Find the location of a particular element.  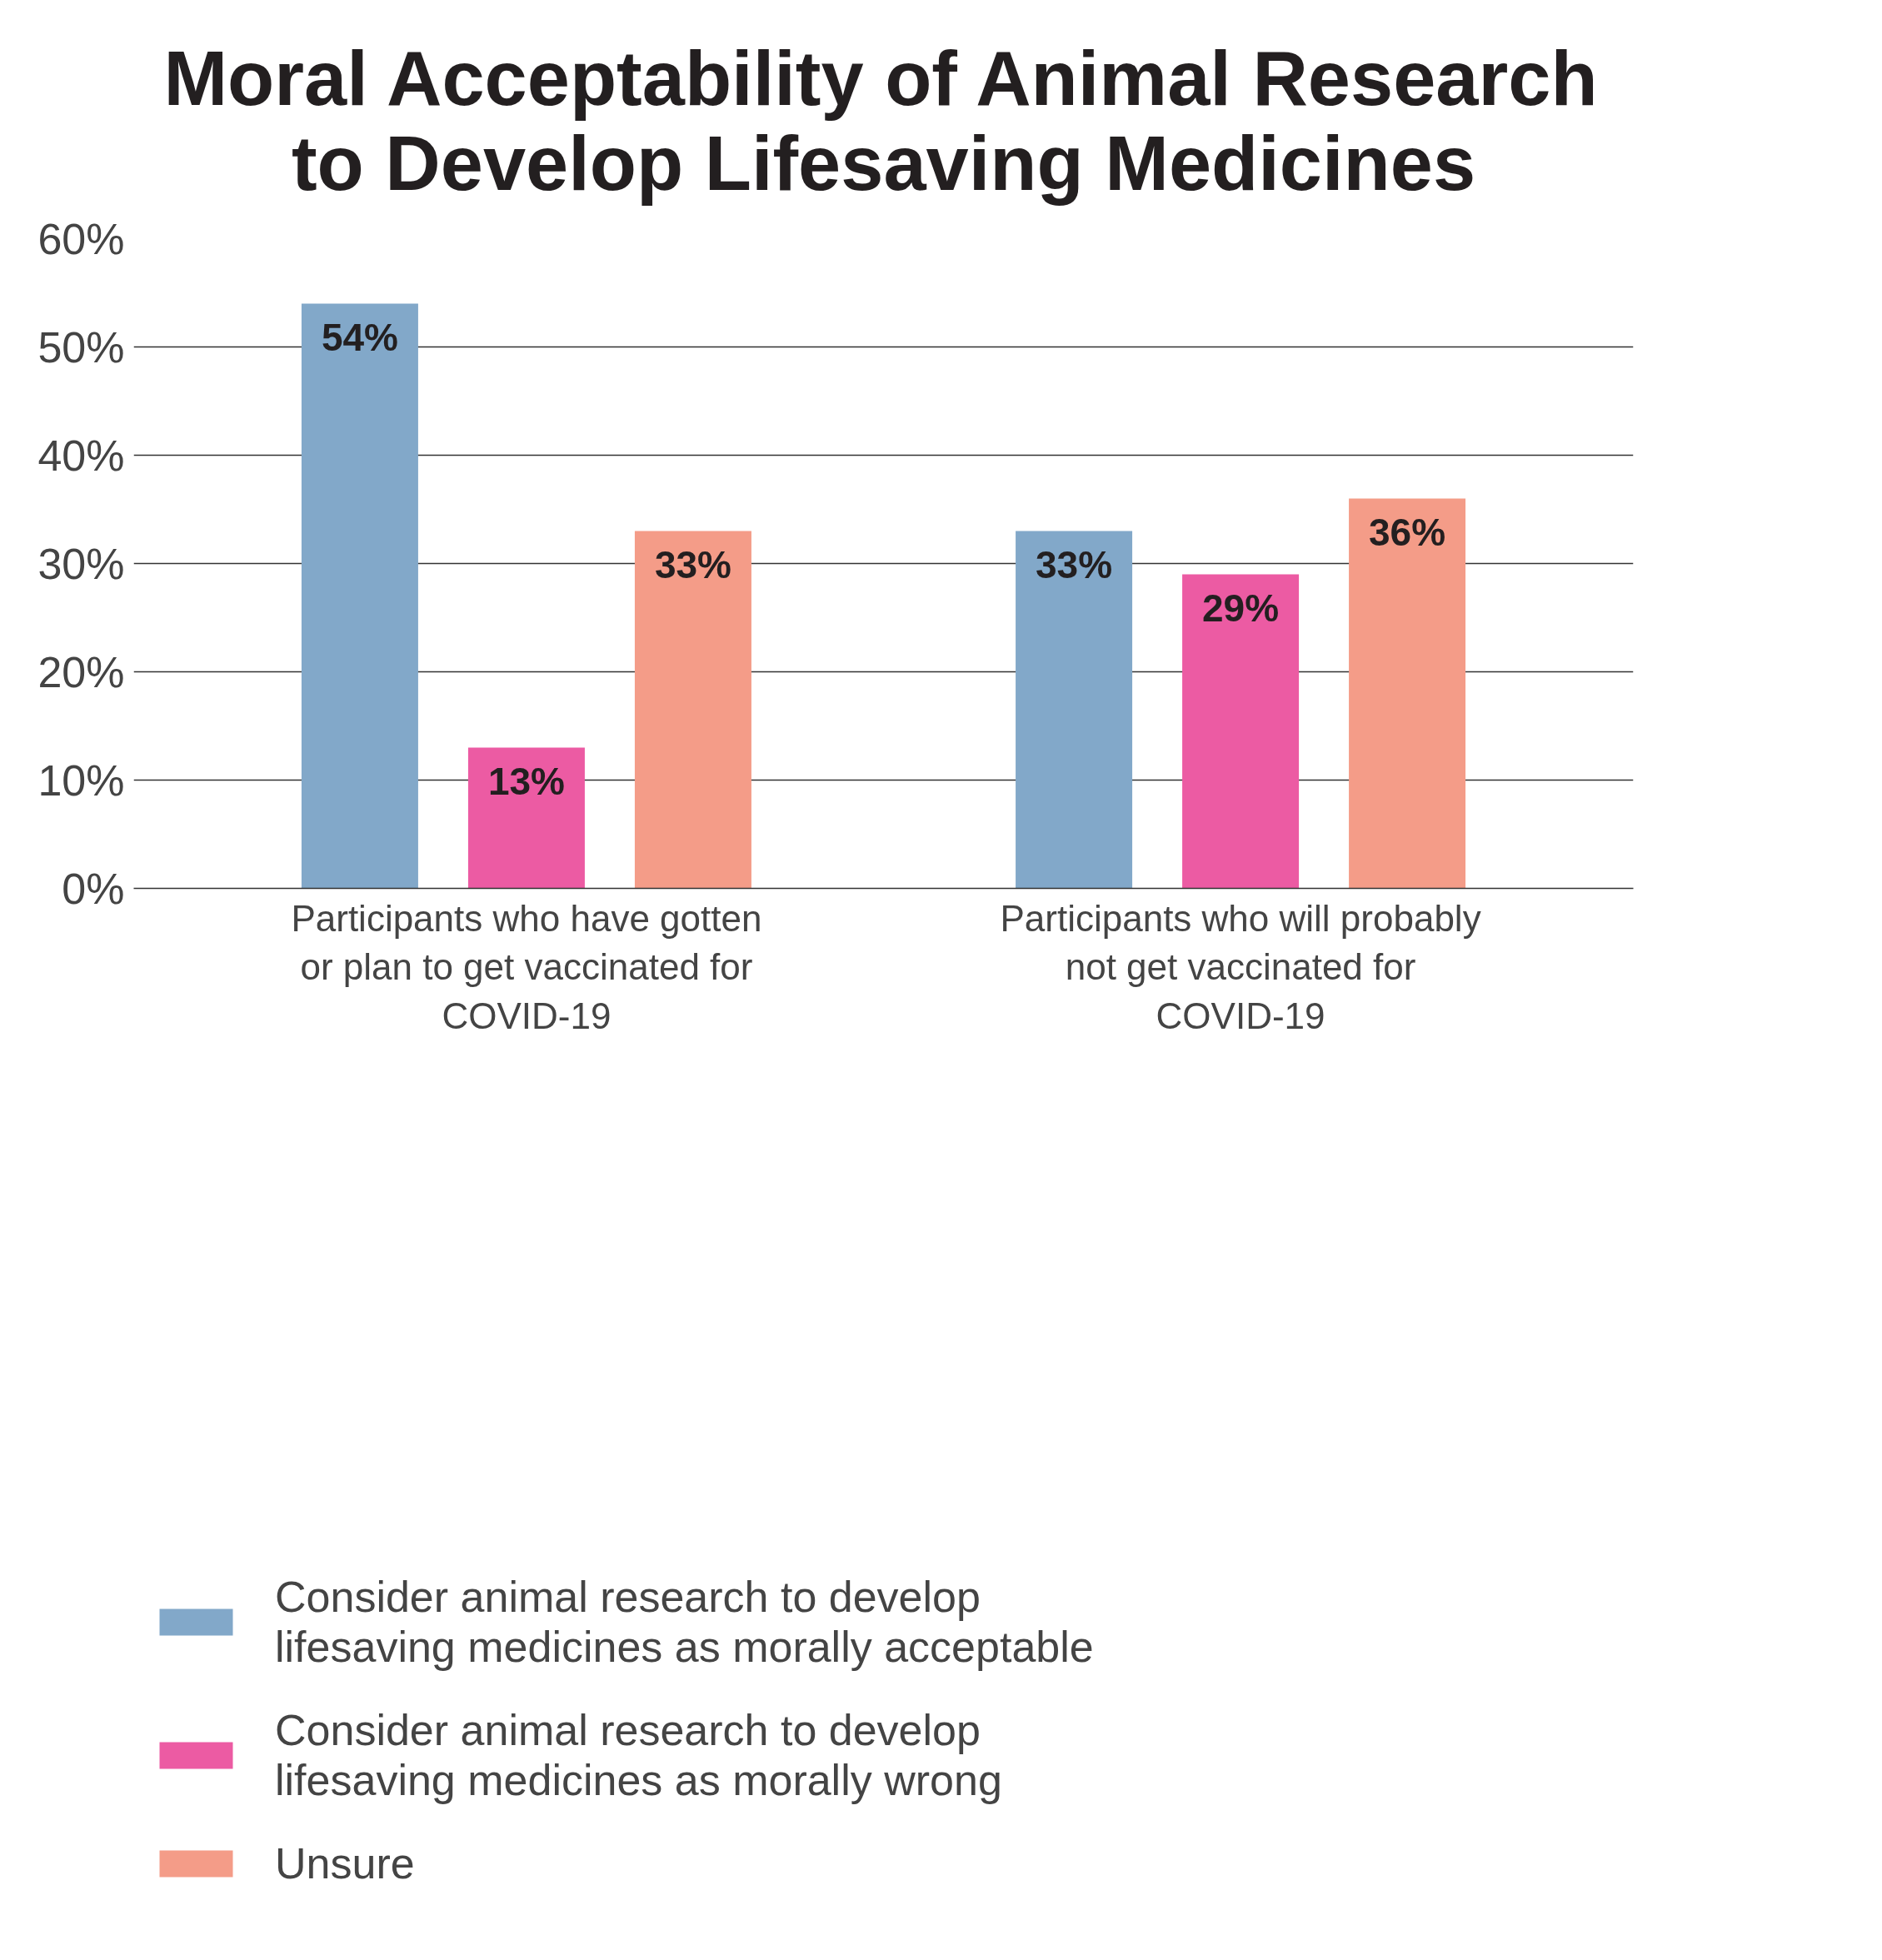

chart-title: Moral Acceptability of Animal Research to Develop Lifesaving Medicines is located at coordinates (880, 120).